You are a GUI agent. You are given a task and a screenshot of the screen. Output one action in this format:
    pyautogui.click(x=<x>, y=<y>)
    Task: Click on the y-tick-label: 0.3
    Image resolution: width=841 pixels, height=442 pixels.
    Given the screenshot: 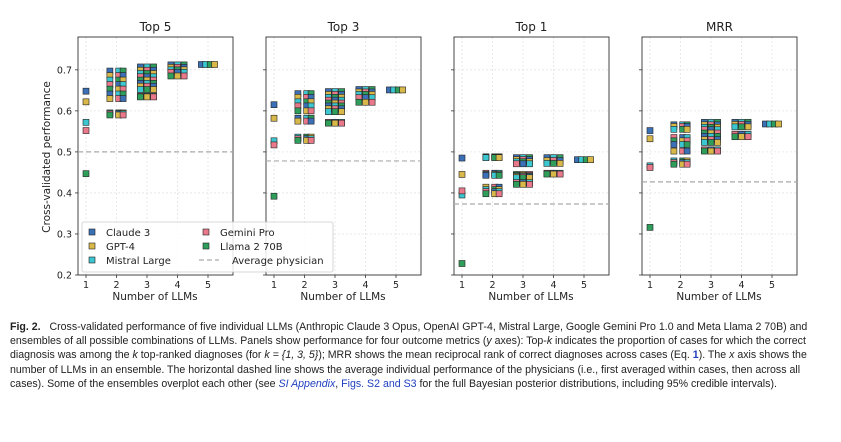 What is the action you would take?
    pyautogui.click(x=64, y=234)
    